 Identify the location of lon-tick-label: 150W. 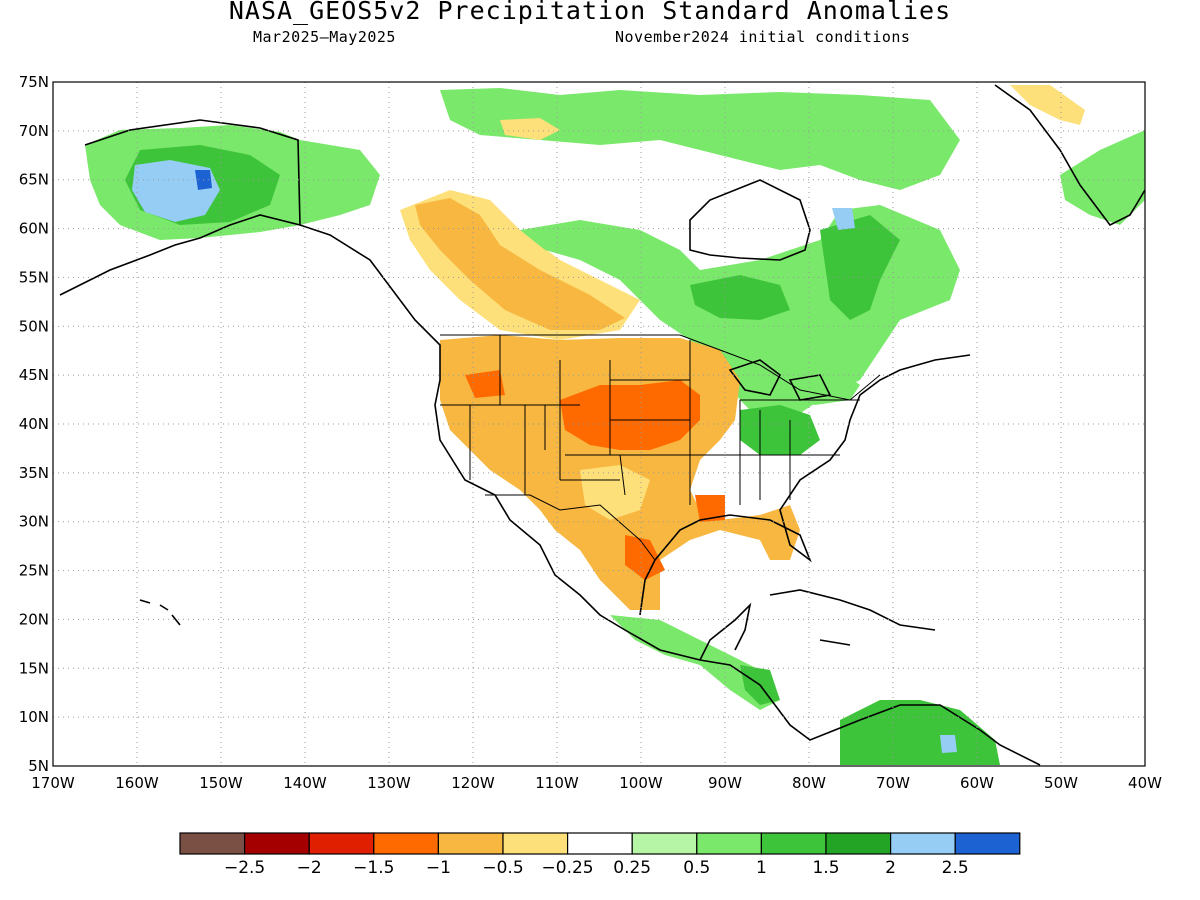
(221, 783).